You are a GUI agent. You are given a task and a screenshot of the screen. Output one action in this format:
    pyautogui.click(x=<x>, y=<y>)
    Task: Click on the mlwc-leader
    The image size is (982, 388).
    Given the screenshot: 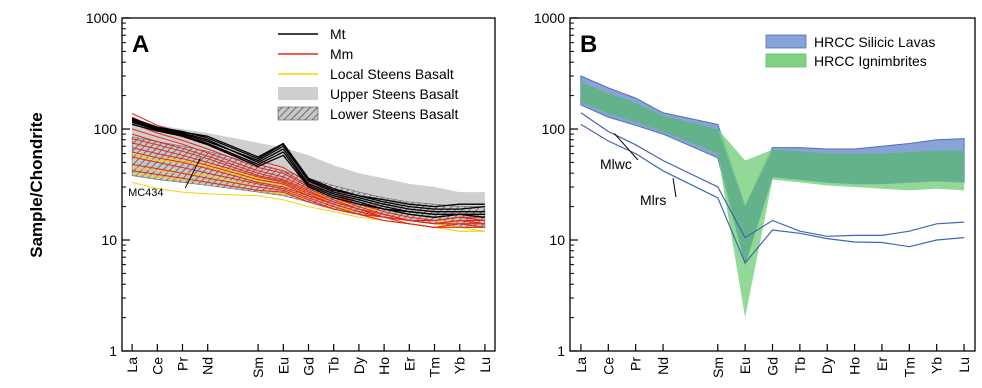 What is the action you would take?
    pyautogui.click(x=626, y=147)
    